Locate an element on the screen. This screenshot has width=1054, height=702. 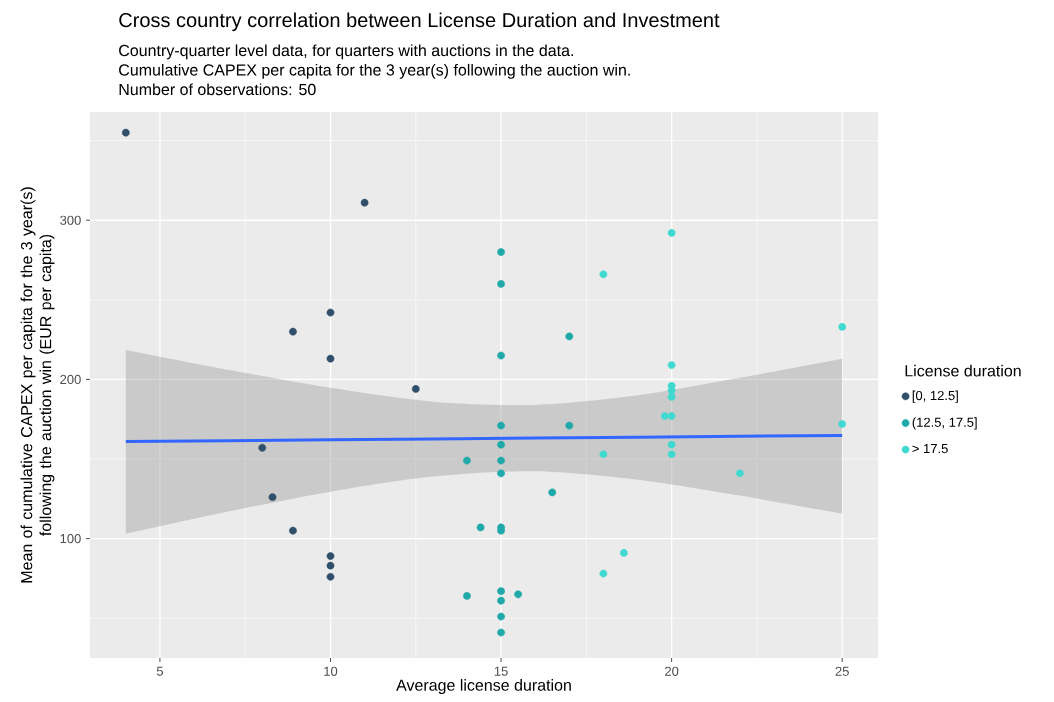
legend-label: (12.5, 17.5] is located at coordinates (944, 423).